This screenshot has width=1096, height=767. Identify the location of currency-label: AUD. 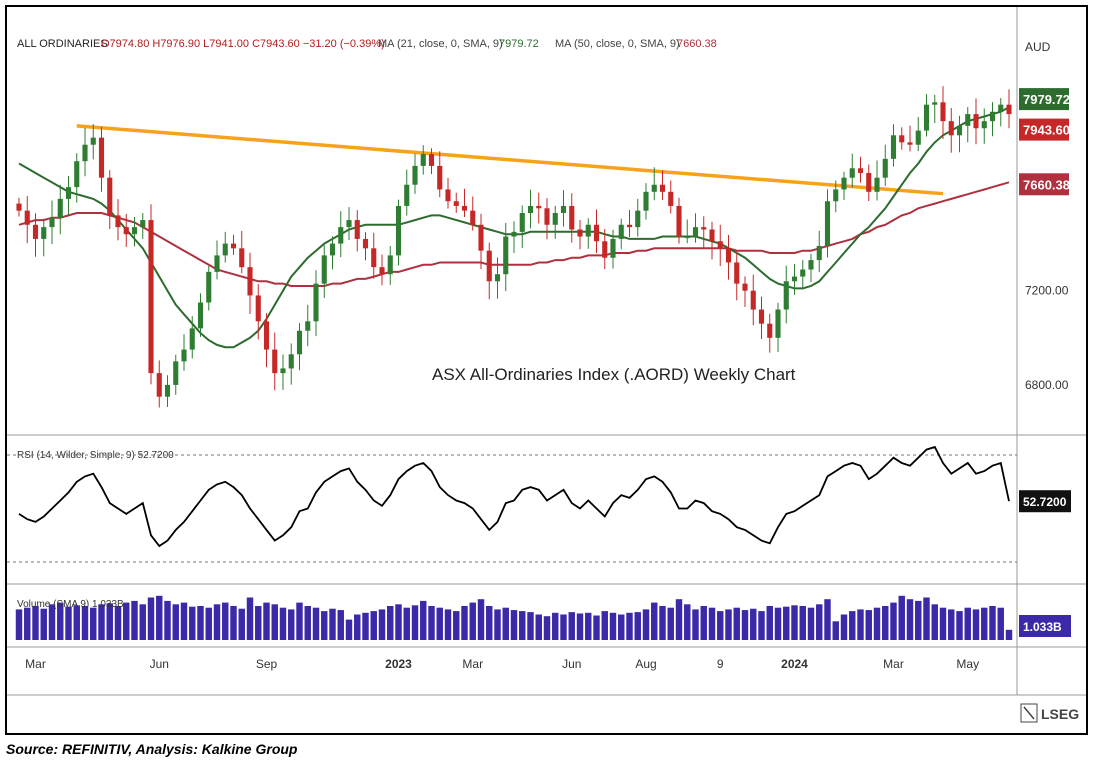
(1038, 47).